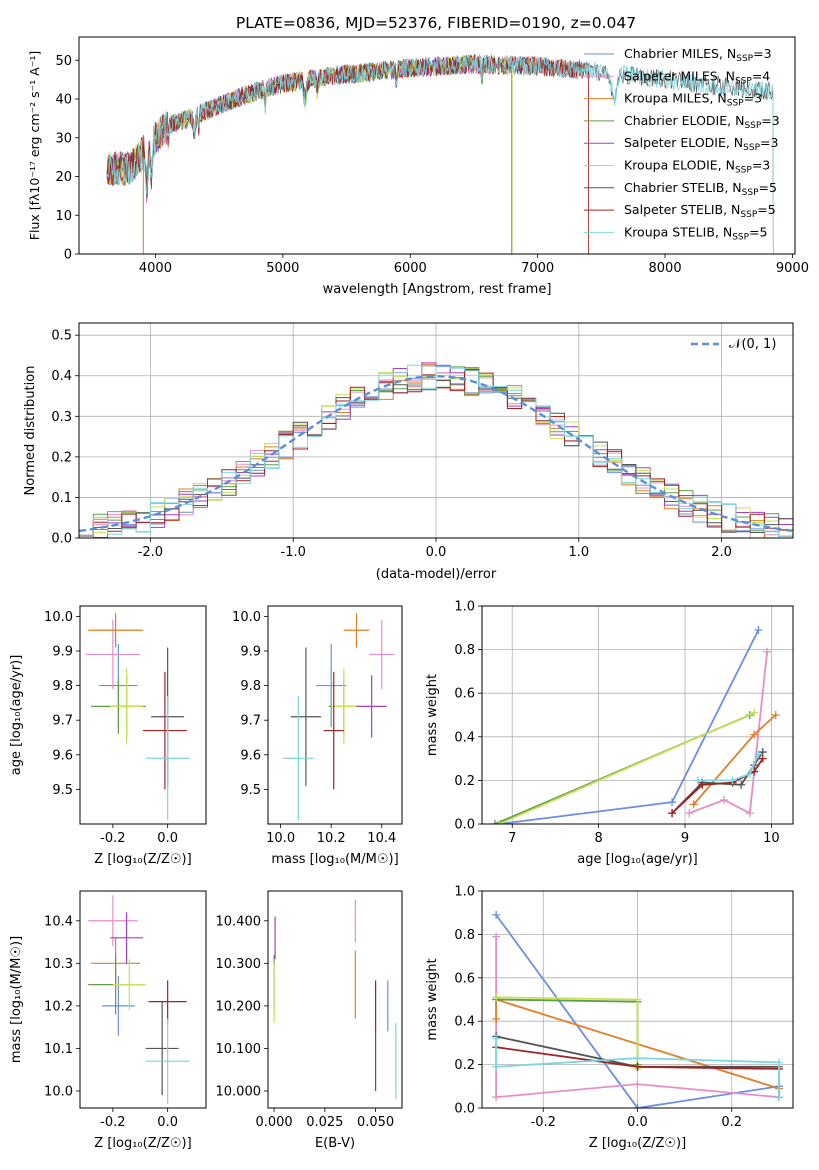 The image size is (819, 1170). What do you see at coordinates (58, 921) in the screenshot?
I see `y-tick-label: 10.4` at bounding box center [58, 921].